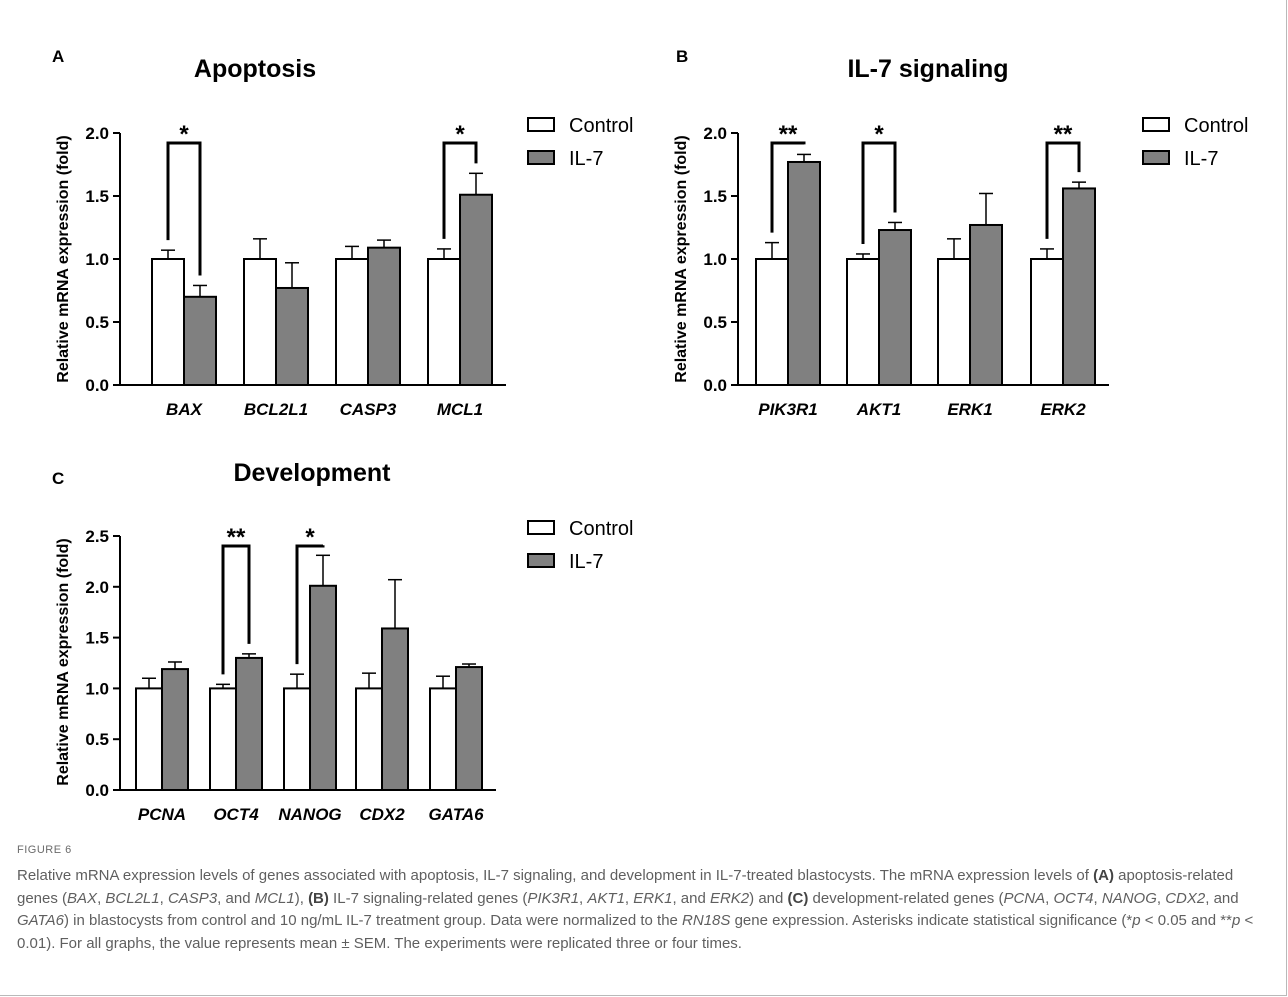 This screenshot has height=997, width=1288. Describe the element at coordinates (395, 709) in the screenshot. I see `bar-il7-cdx2` at that location.